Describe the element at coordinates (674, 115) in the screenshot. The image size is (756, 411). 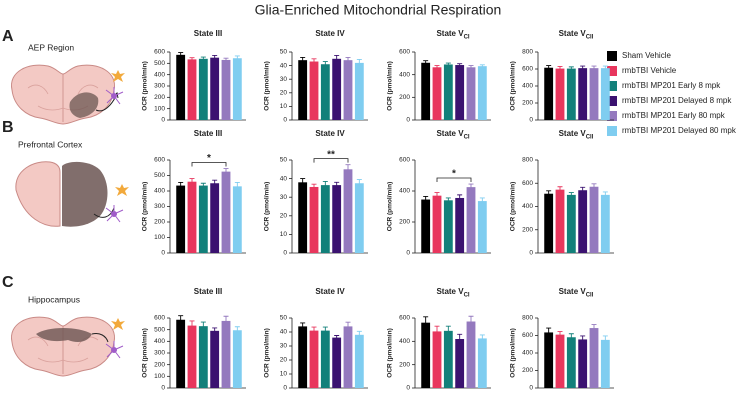
I see `legend-label: rmbTBI MP201 Early 80 mpk` at that location.